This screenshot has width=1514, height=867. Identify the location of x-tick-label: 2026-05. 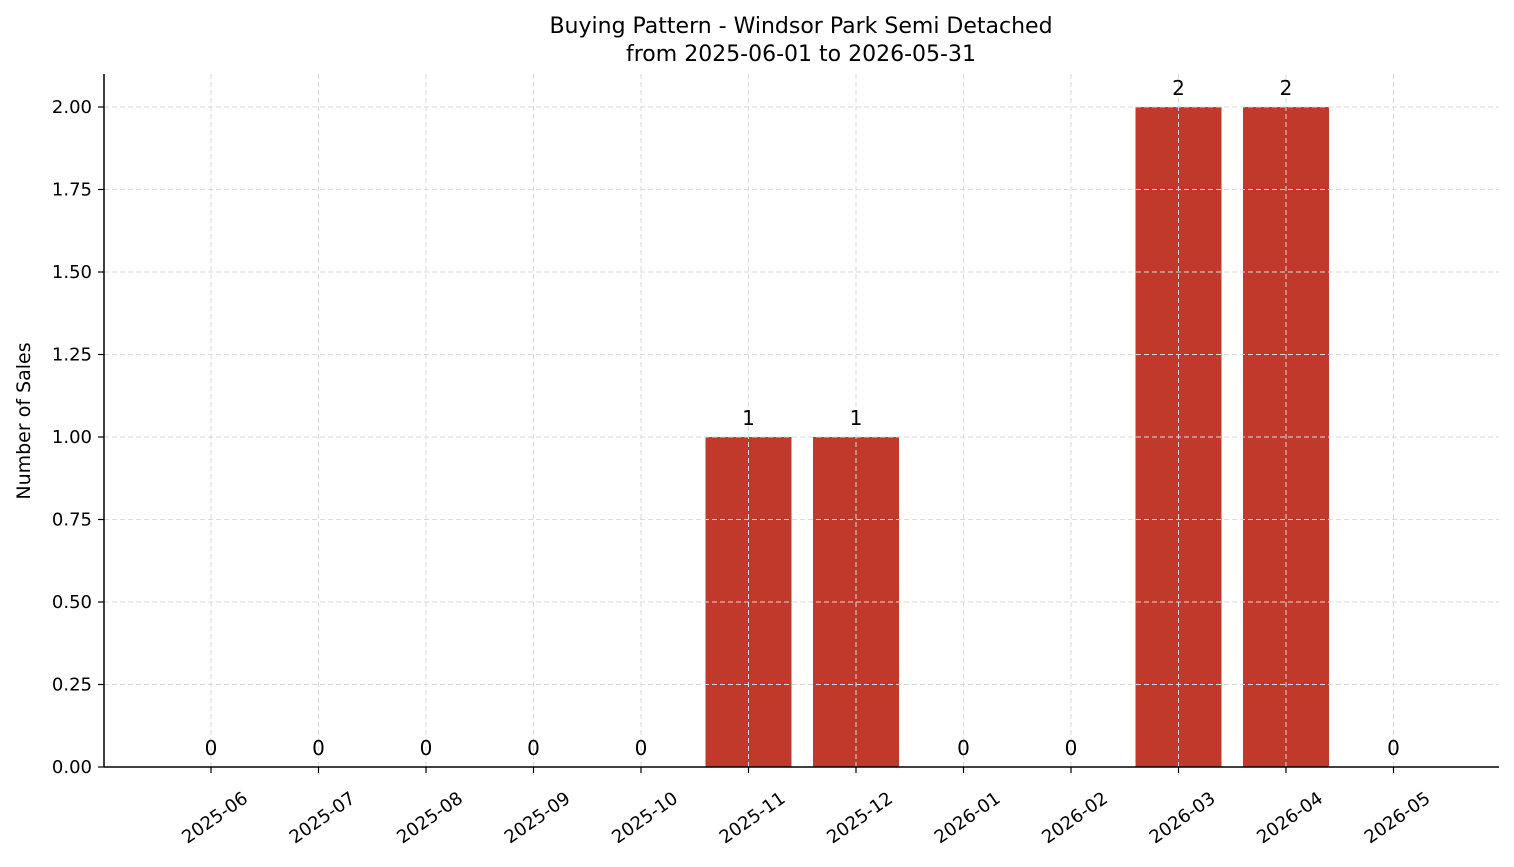
(1398, 818).